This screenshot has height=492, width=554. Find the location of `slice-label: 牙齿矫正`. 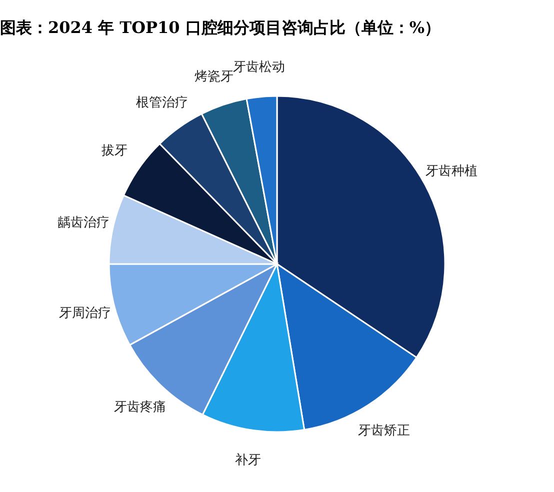

slice-label: 牙齿矫正 is located at coordinates (384, 431).